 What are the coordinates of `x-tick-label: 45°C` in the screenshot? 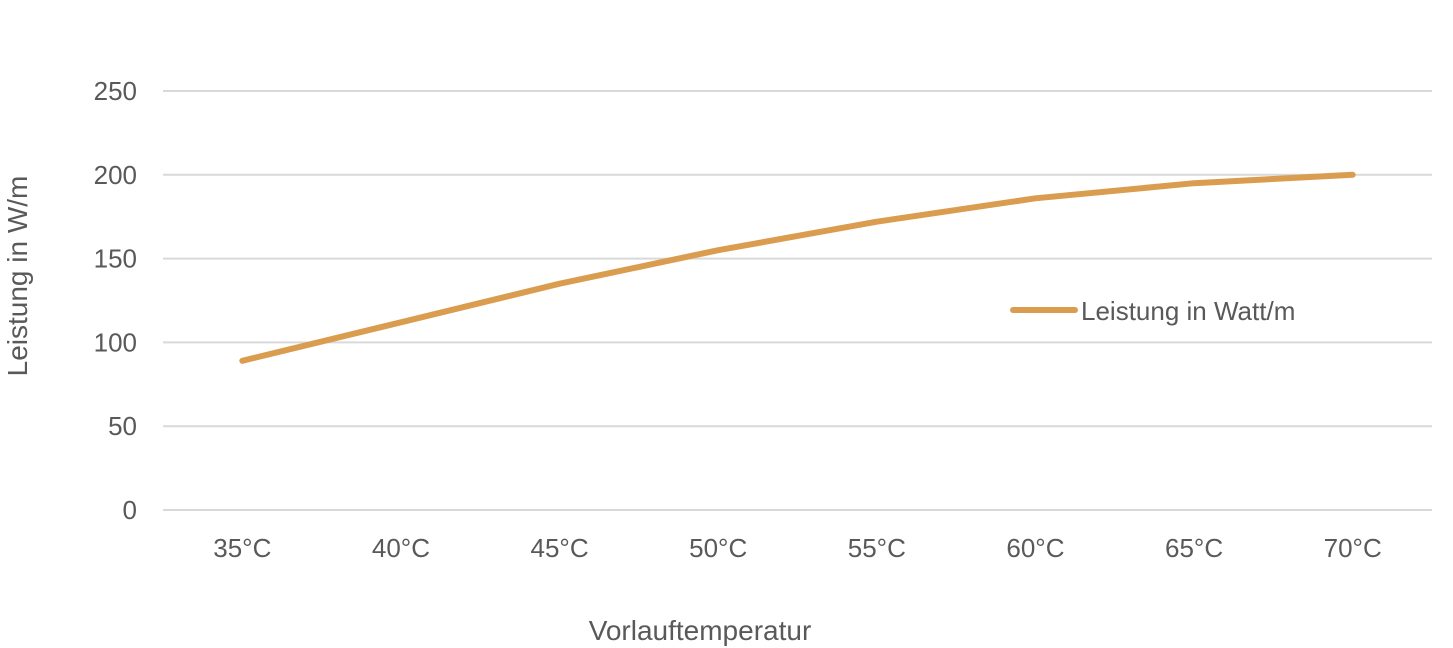 It's located at (560, 548).